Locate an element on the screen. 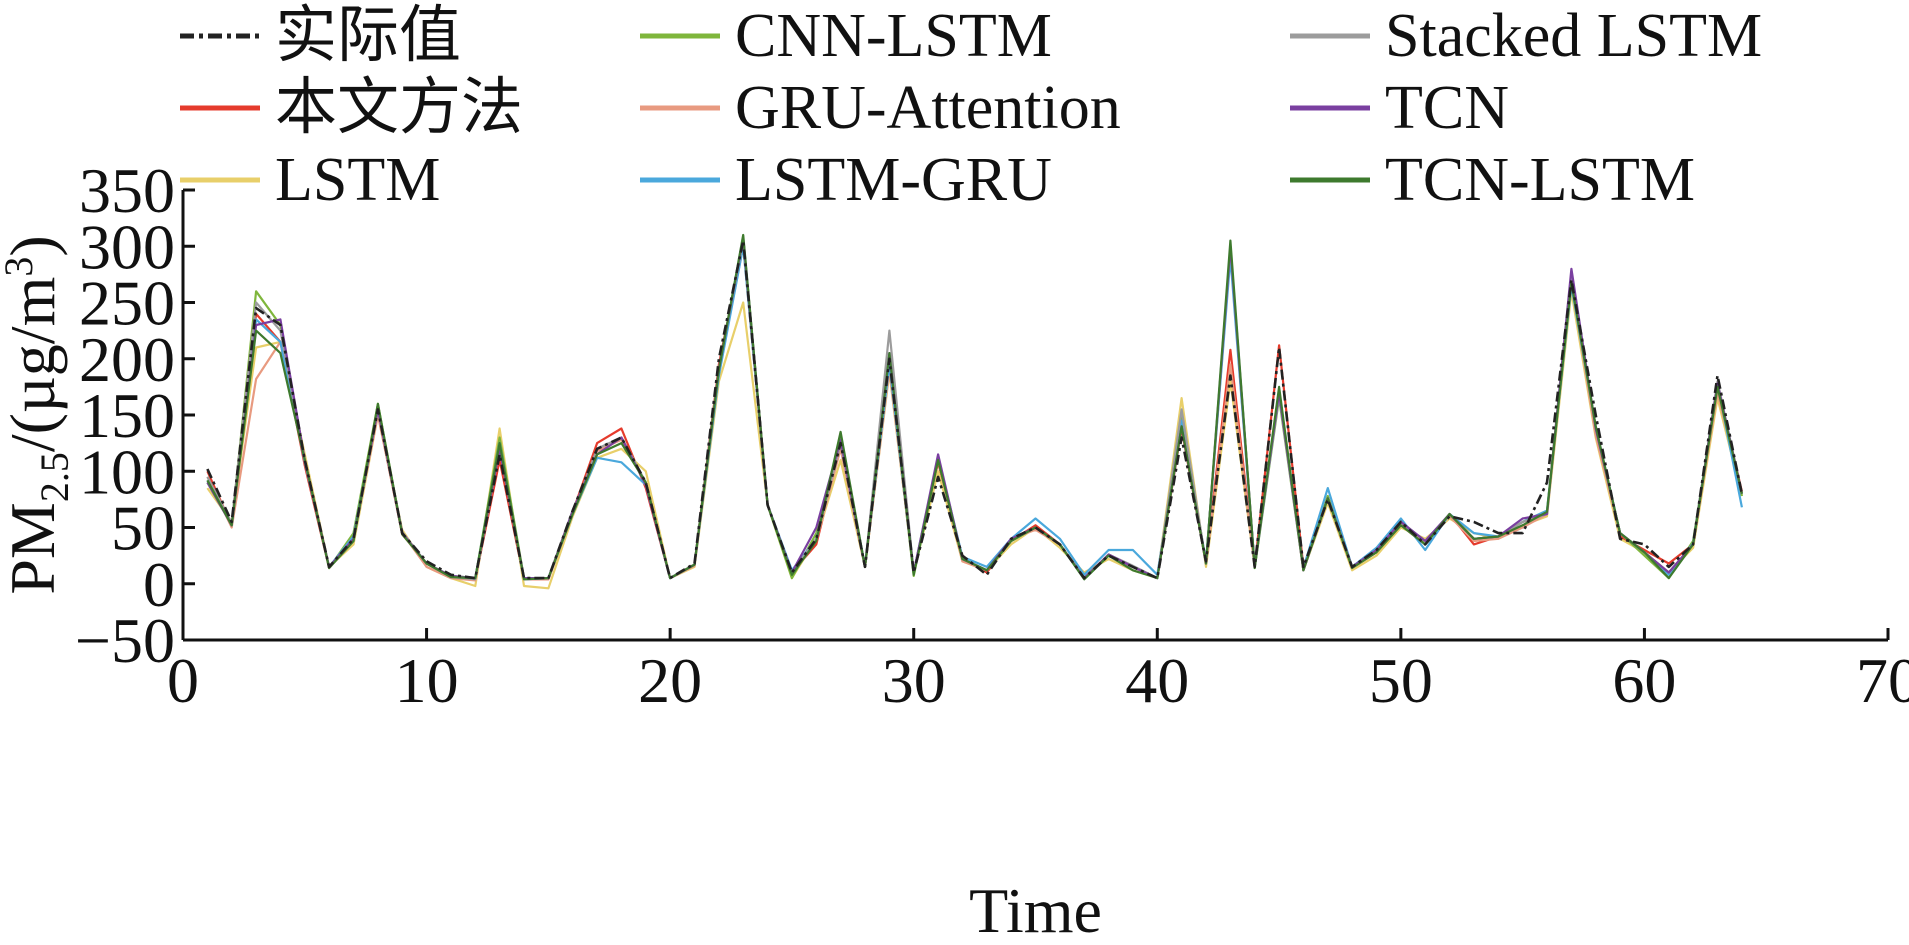  x-tick-label: 30 is located at coordinates (914, 680).